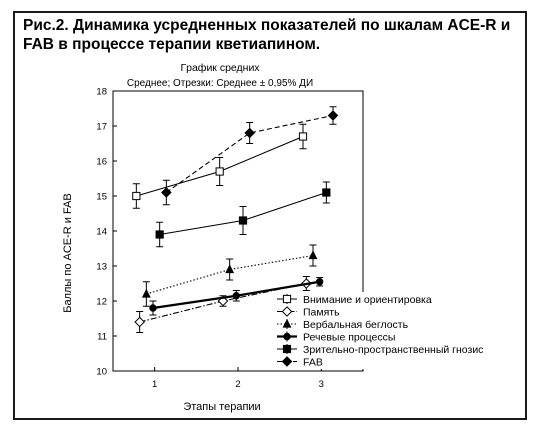  What do you see at coordinates (154, 384) in the screenshot?
I see `x-tick-label: 1` at bounding box center [154, 384].